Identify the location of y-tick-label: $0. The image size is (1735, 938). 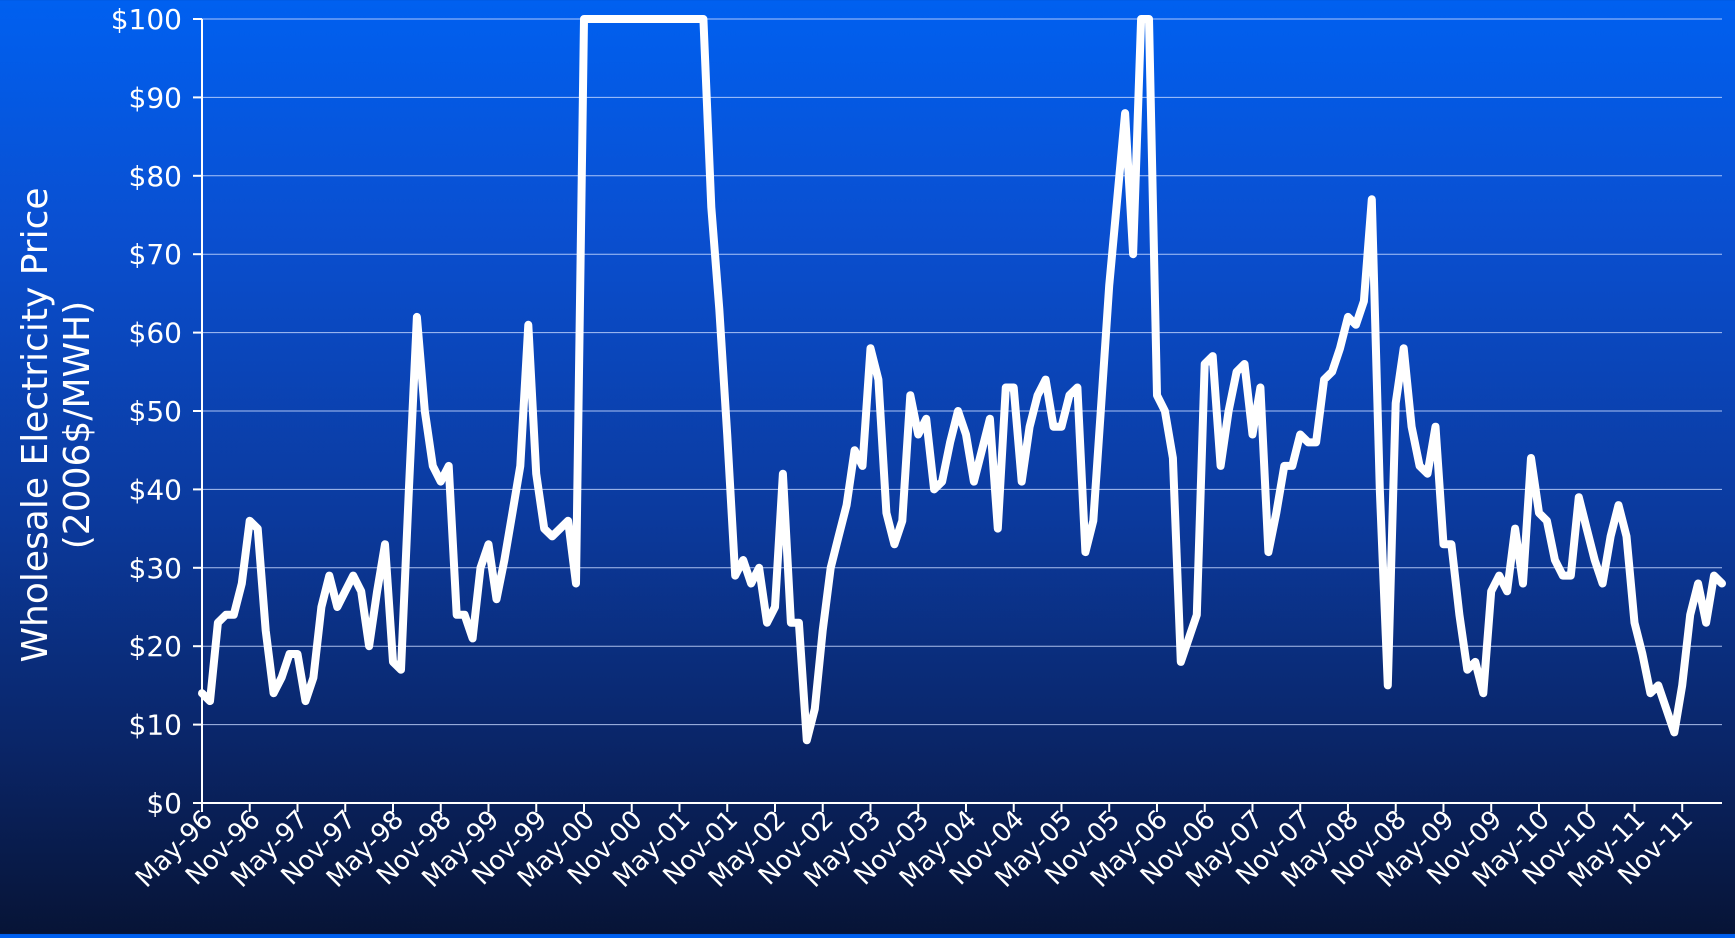
(164, 803).